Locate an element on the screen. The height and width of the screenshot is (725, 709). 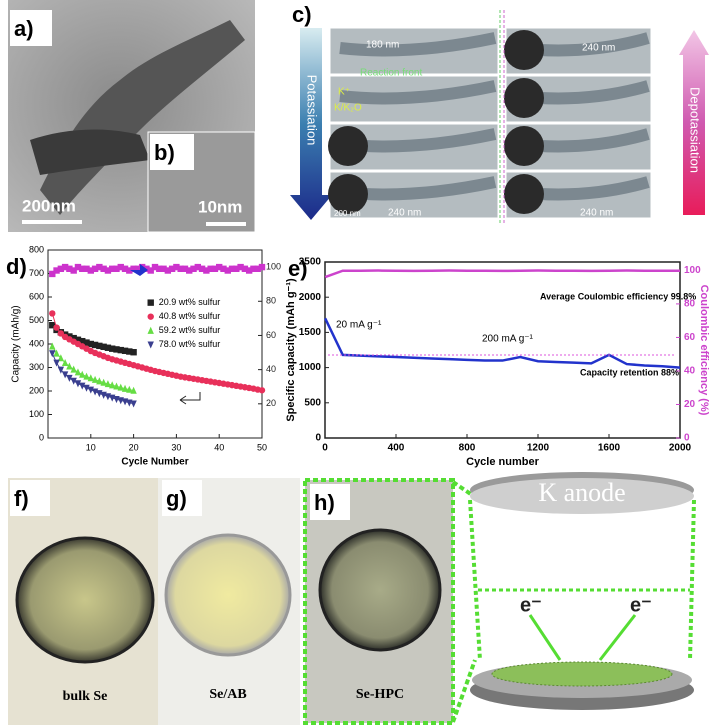
legend-label: 78.0 wt% sulfur is located at coordinates (190, 344).